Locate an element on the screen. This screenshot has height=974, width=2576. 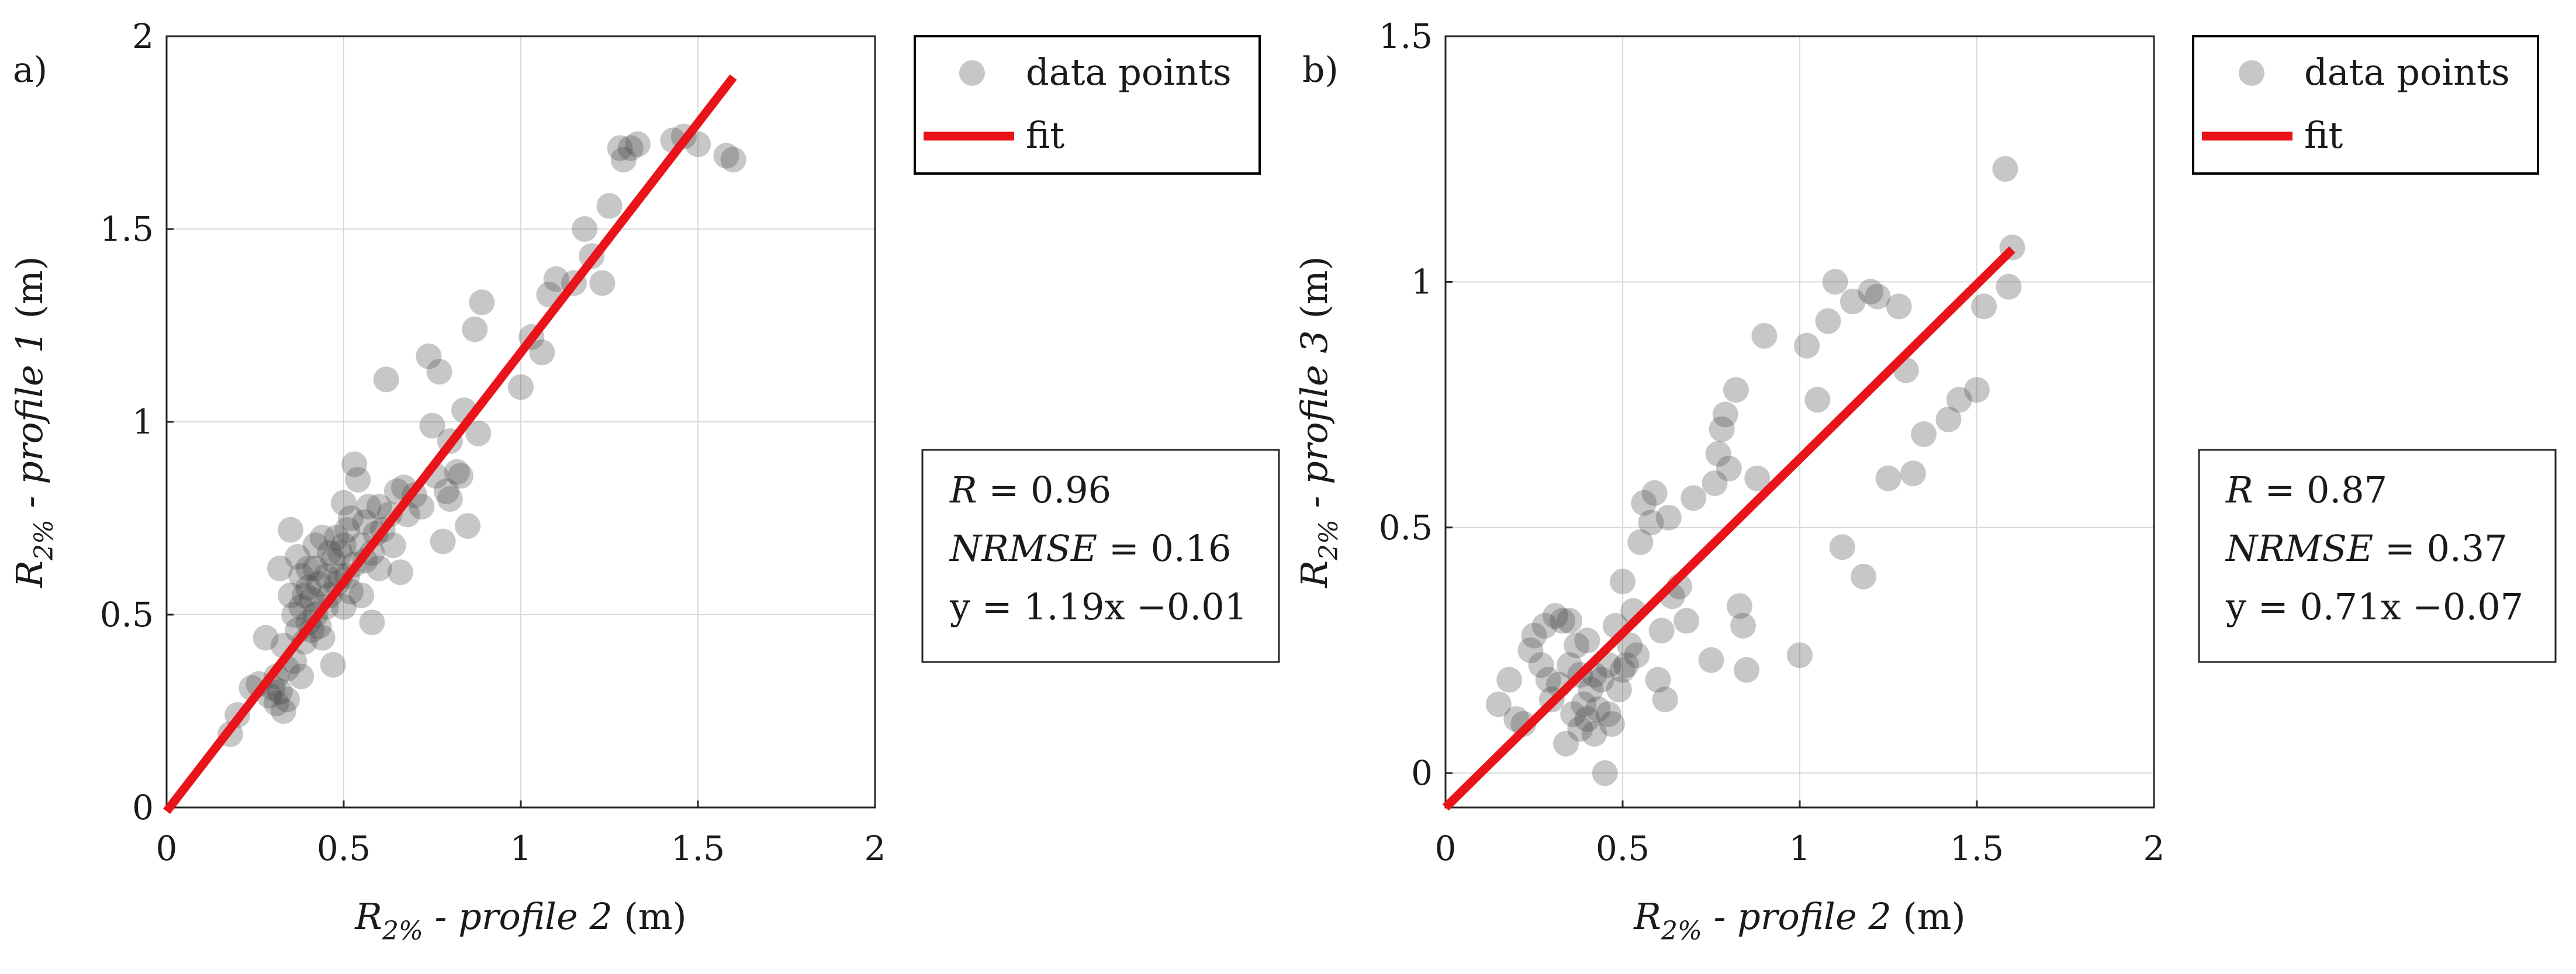
y-tick-label-b: 1 is located at coordinates (1422, 281).